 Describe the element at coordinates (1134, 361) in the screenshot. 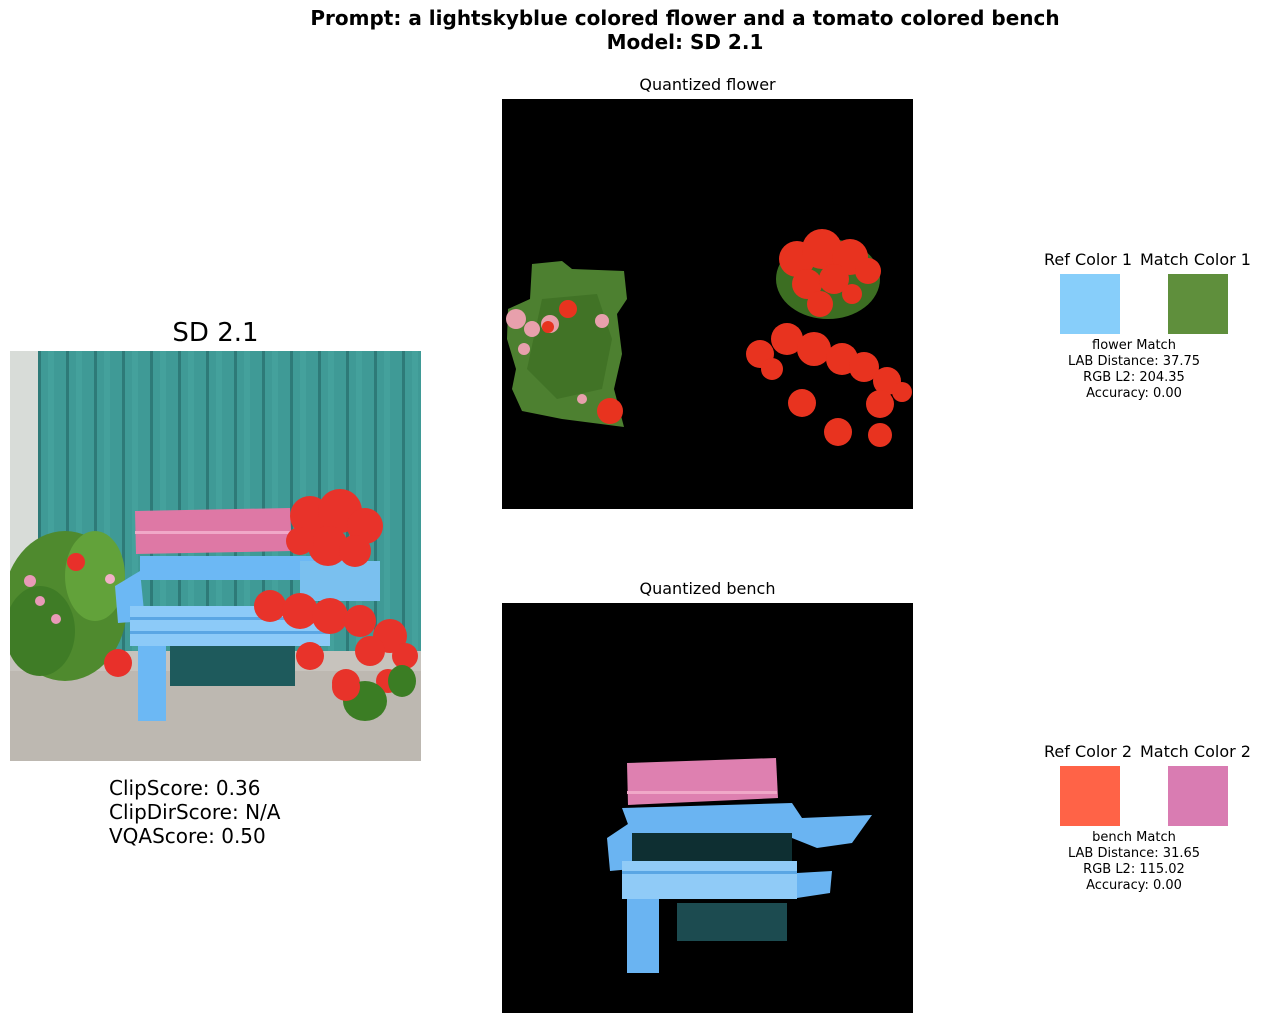

I see `flower-lab-distance: LAB Distance: 37.75` at that location.